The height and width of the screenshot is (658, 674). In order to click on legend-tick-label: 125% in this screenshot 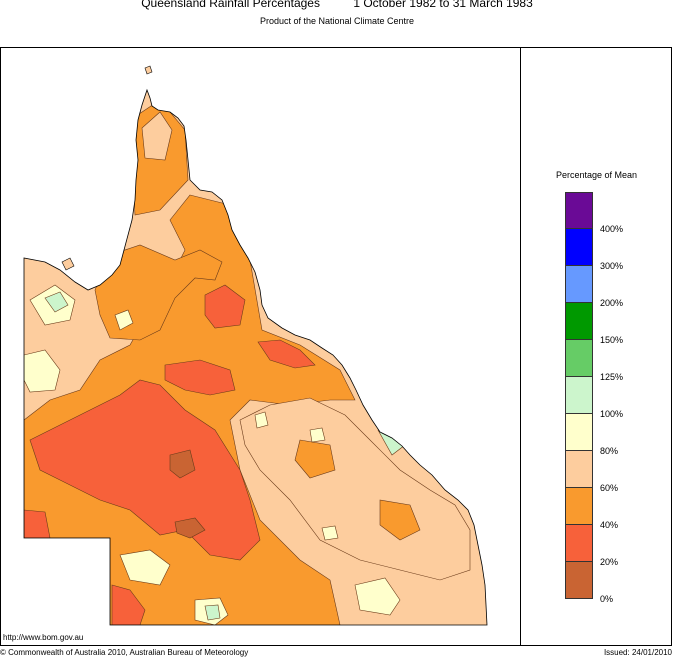, I will do `click(612, 377)`.